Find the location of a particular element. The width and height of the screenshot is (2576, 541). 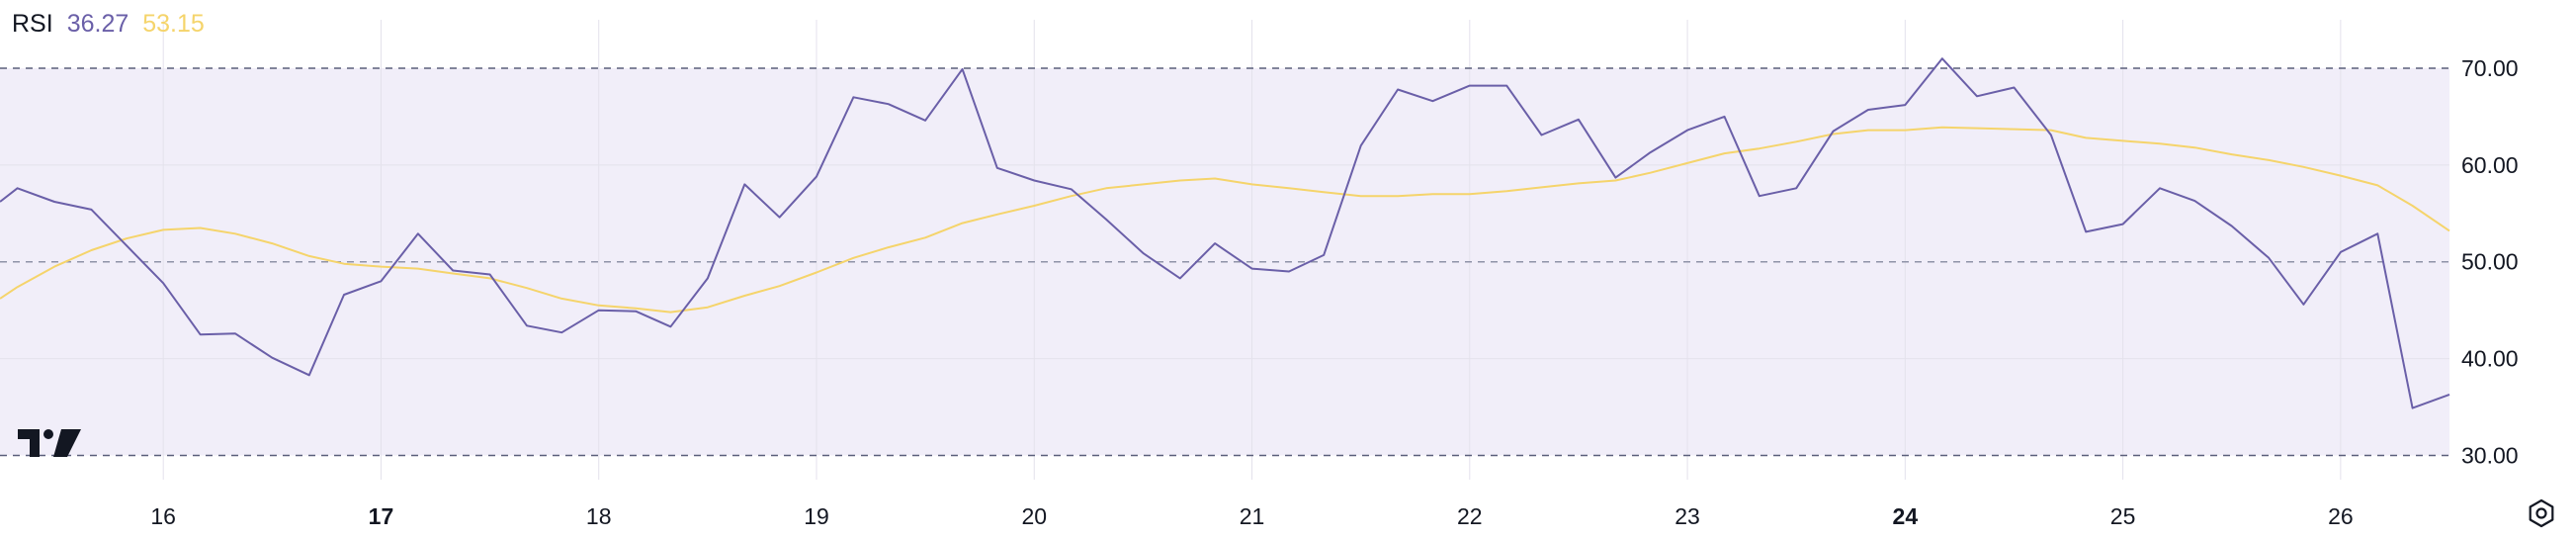

x-tick-label: 24 is located at coordinates (1906, 516).